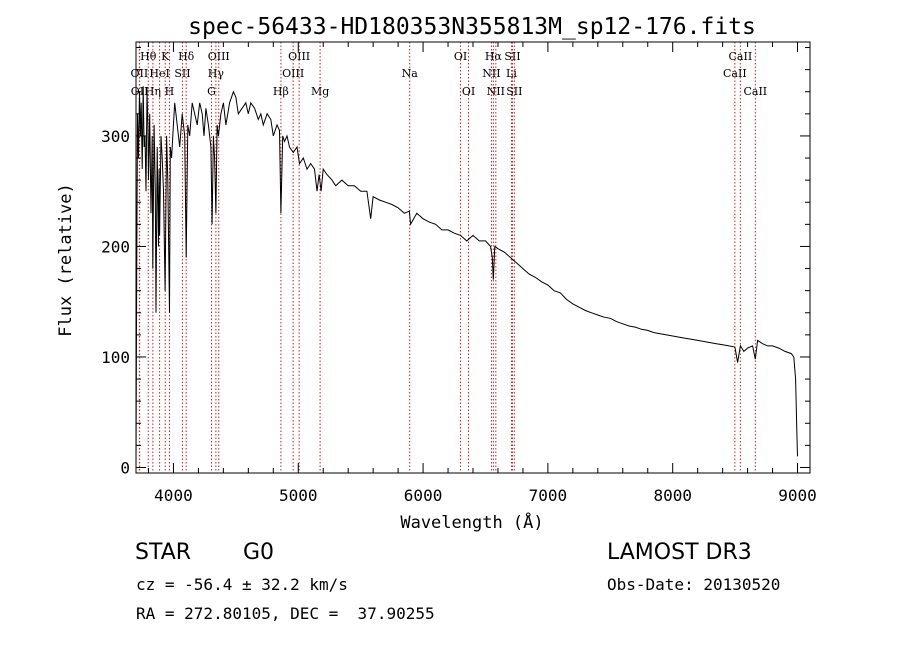 The width and height of the screenshot is (900, 649). I want to click on survey-name: LAMOST DR3, so click(679, 552).